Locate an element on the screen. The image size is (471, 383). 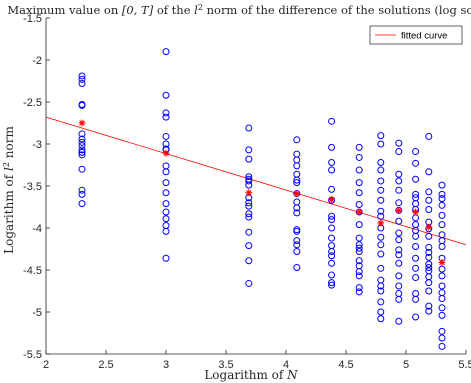
x-tick-label: 3.5 is located at coordinates (225, 365).